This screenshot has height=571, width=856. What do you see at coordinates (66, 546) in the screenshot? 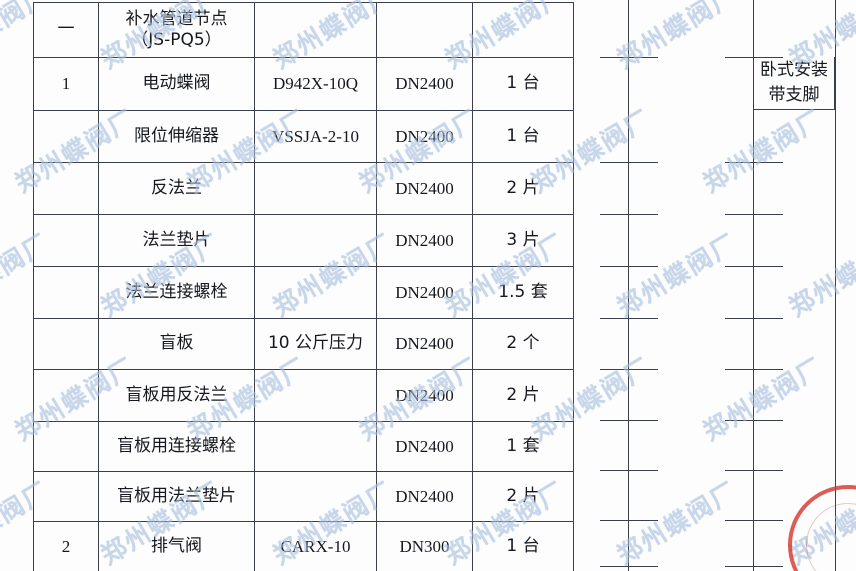
I see `cell-index: 2` at bounding box center [66, 546].